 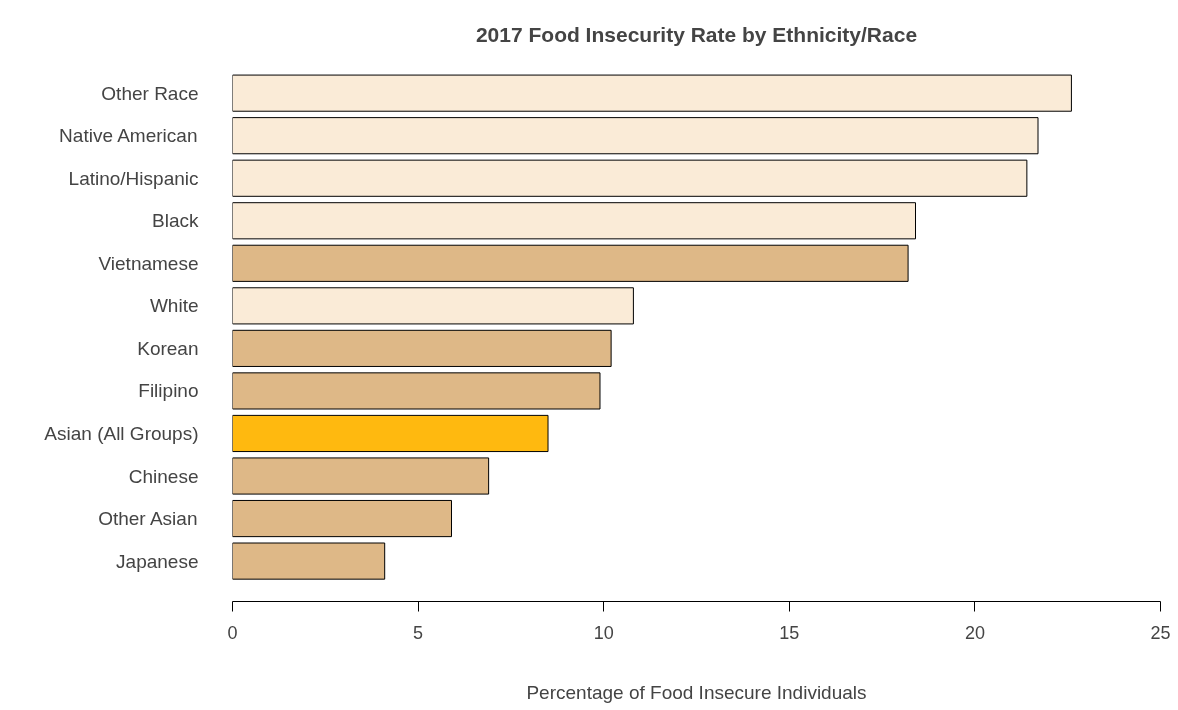 What do you see at coordinates (174, 306) in the screenshot?
I see `y-tick-label: White` at bounding box center [174, 306].